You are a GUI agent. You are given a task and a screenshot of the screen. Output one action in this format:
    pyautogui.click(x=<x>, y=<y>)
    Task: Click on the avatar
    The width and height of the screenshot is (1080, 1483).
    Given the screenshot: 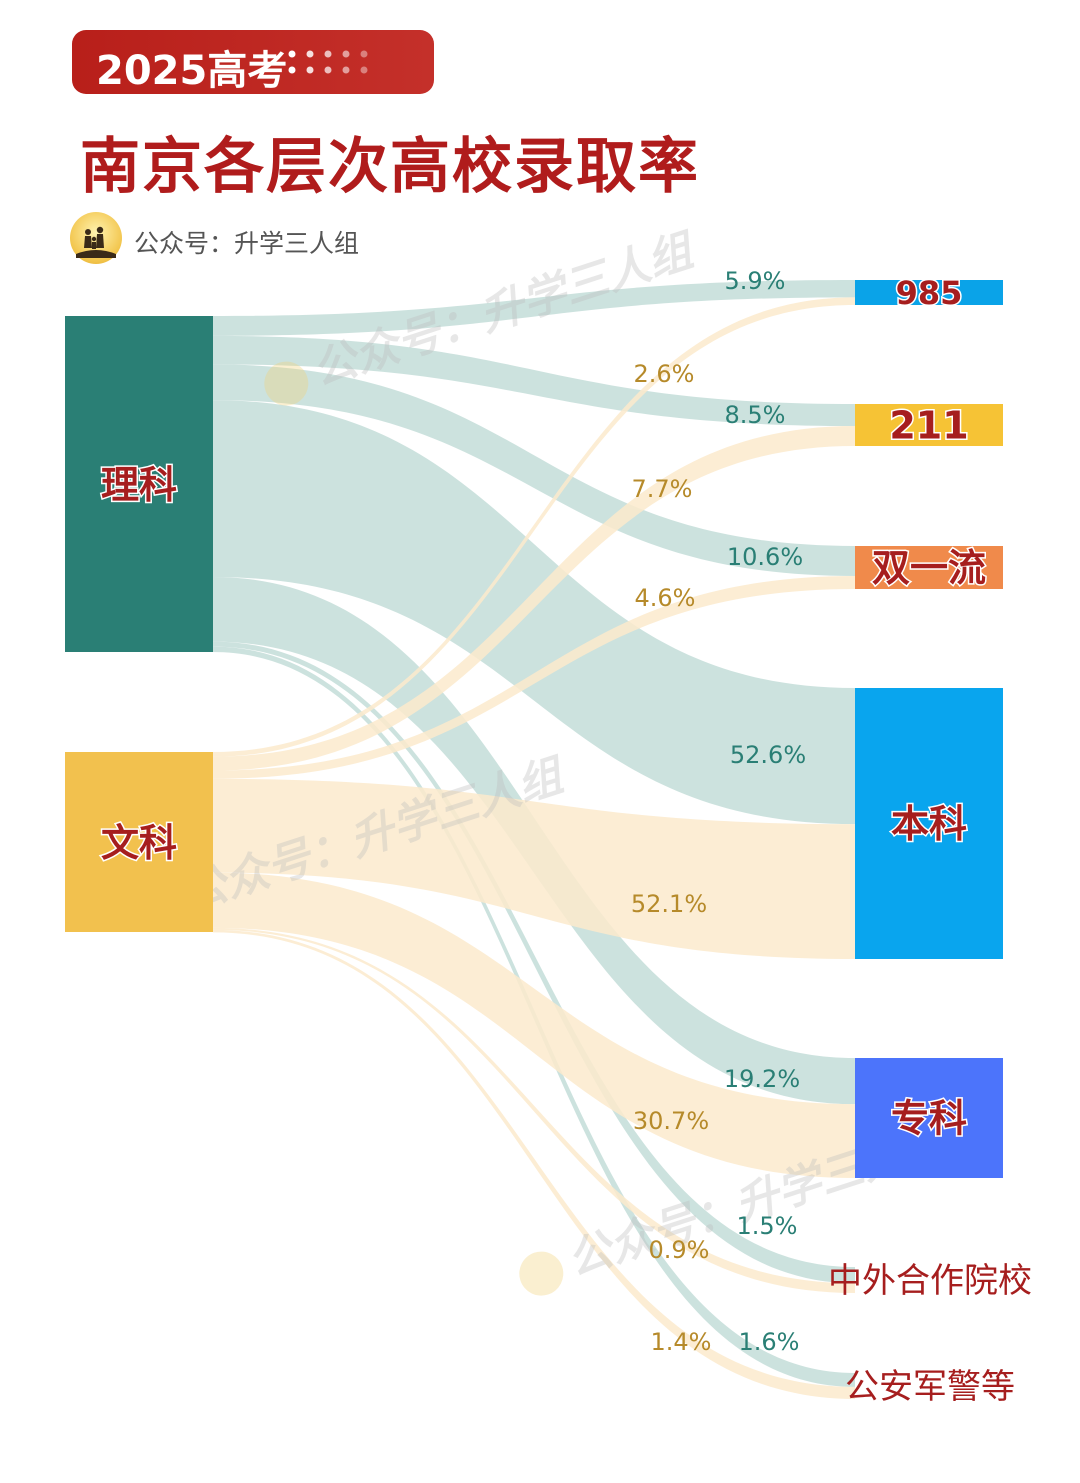 What is the action you would take?
    pyautogui.click(x=96, y=238)
    